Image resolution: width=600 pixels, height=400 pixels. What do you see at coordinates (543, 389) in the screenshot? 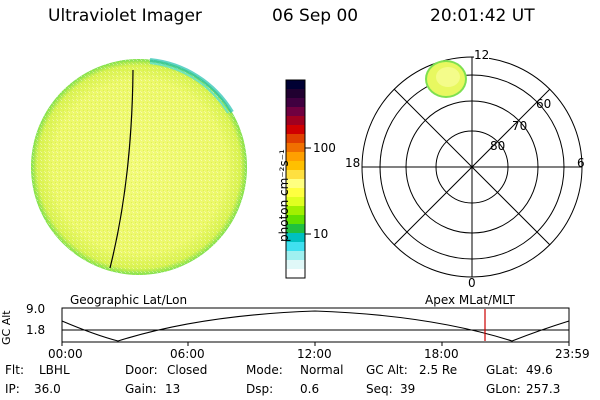
I see `status-value: 257.3` at bounding box center [543, 389].